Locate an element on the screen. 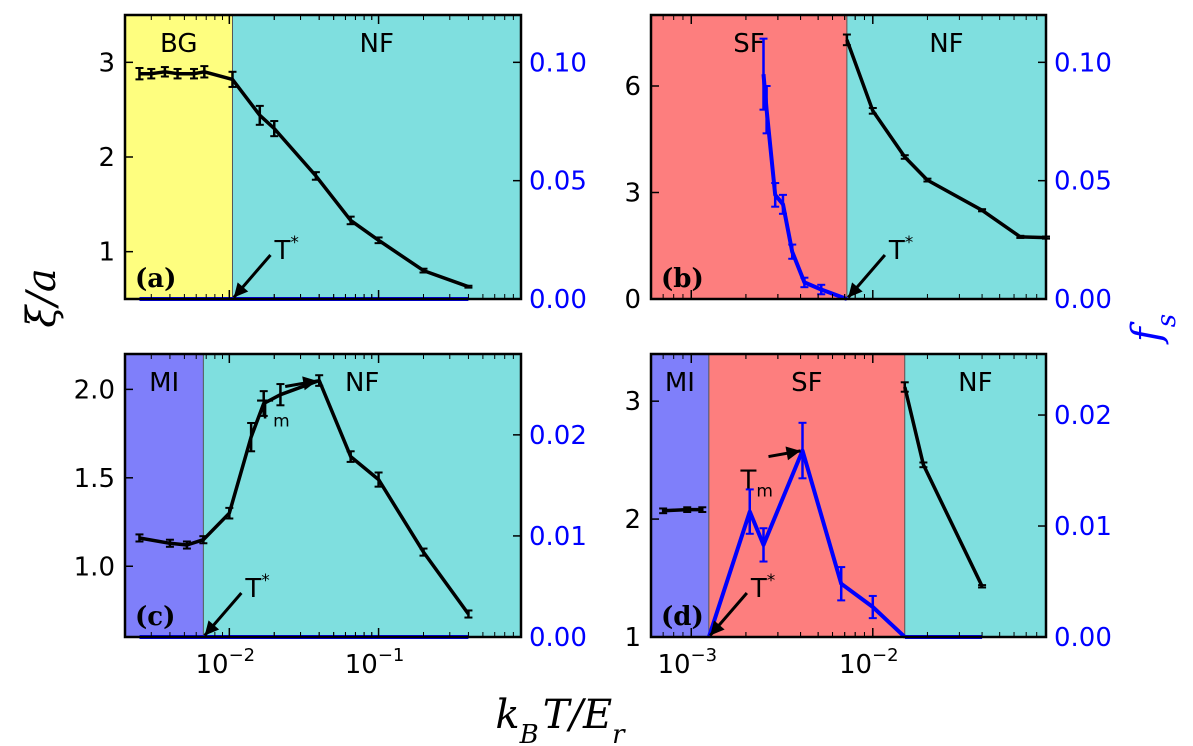 Image resolution: width=1193 pixels, height=746 pixels. y-right-tick-label: 0.00 is located at coordinates (558, 300).